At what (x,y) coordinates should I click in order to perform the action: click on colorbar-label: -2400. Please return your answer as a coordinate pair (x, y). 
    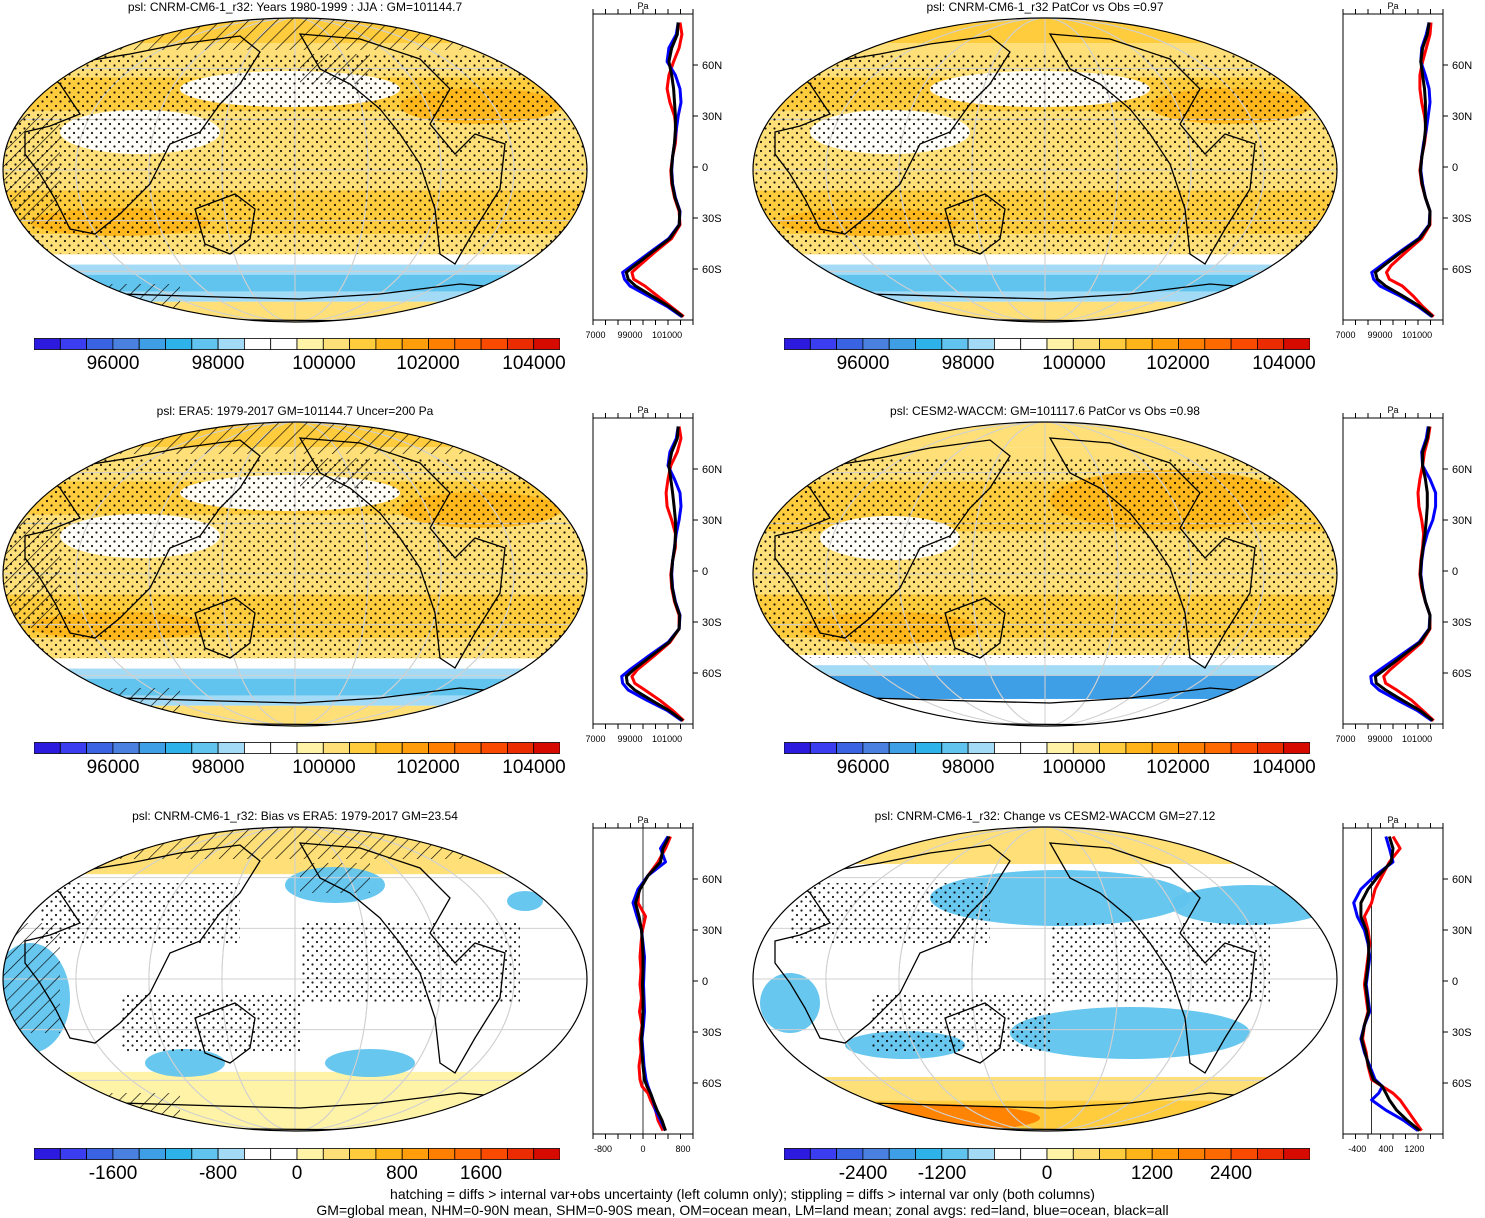
    Looking at the image, I should click on (863, 1173).